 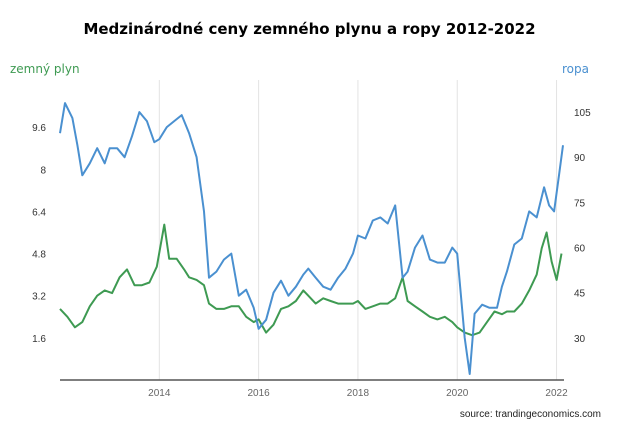 I want to click on left-tick-label: 4.8, so click(x=39, y=255).